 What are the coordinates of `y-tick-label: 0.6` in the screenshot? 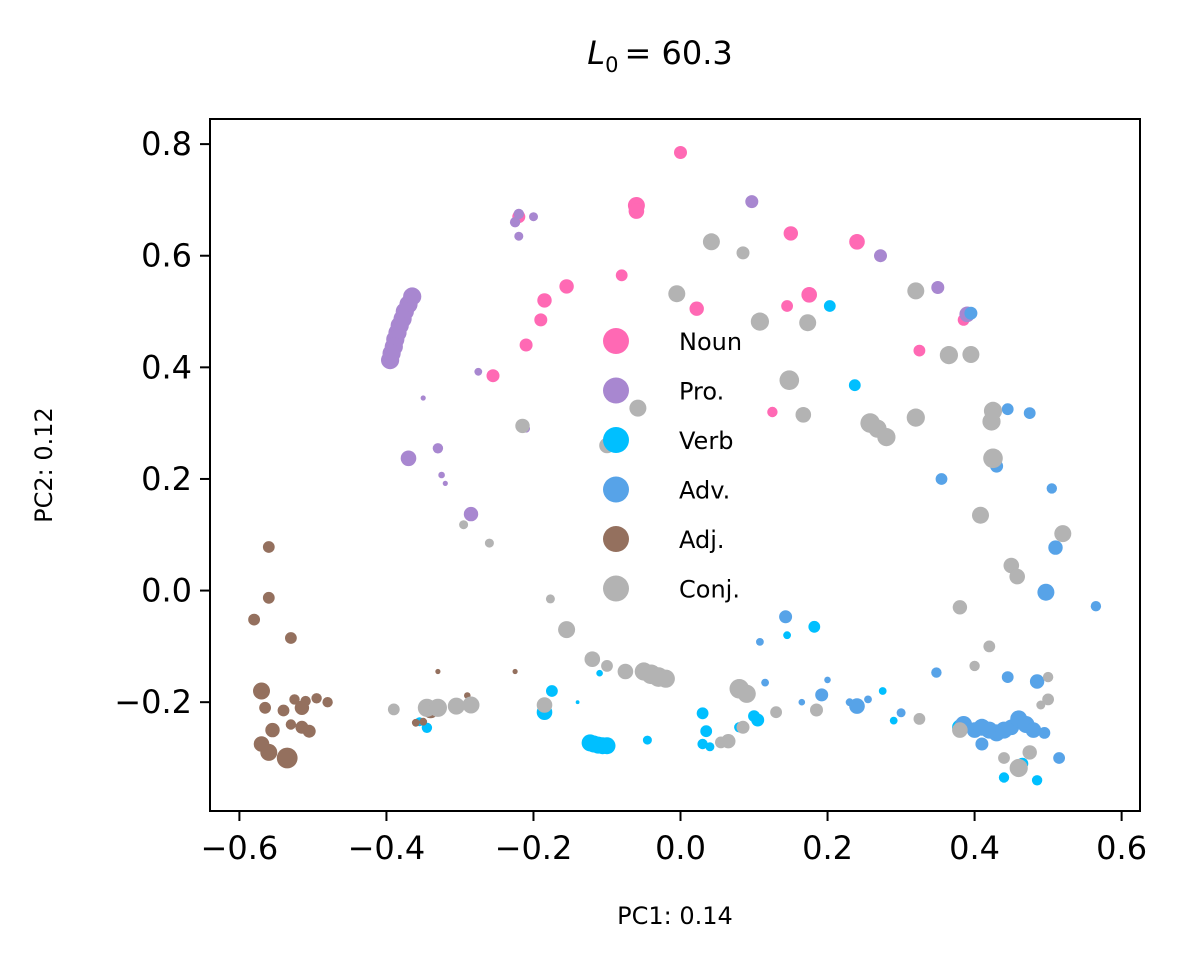 It's located at (166, 256).